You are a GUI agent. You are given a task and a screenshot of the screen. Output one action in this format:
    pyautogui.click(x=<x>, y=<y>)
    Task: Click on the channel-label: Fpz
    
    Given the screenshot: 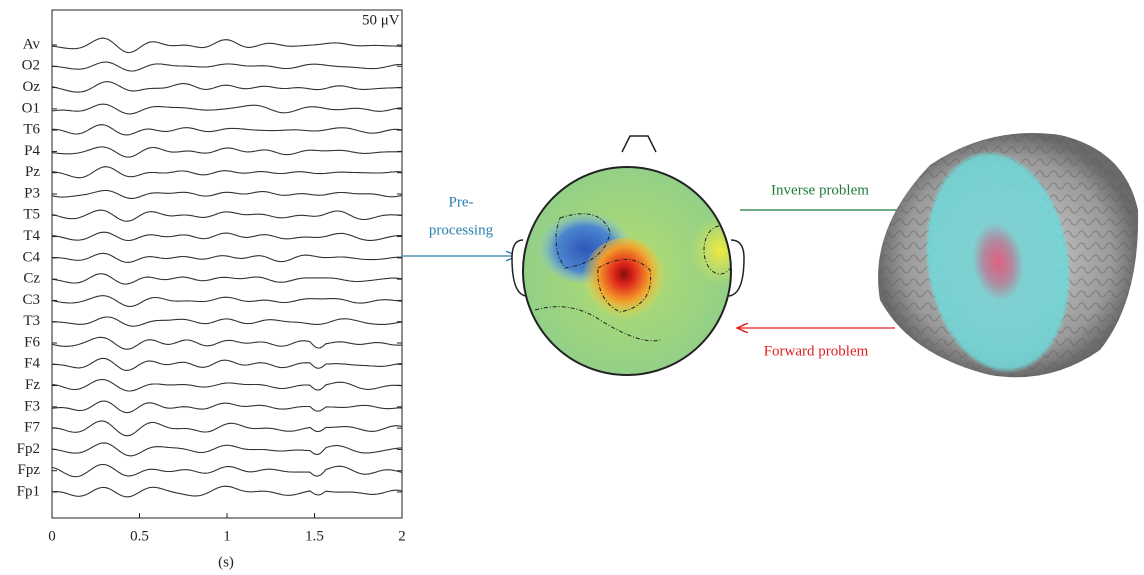 What is the action you would take?
    pyautogui.click(x=29, y=470)
    